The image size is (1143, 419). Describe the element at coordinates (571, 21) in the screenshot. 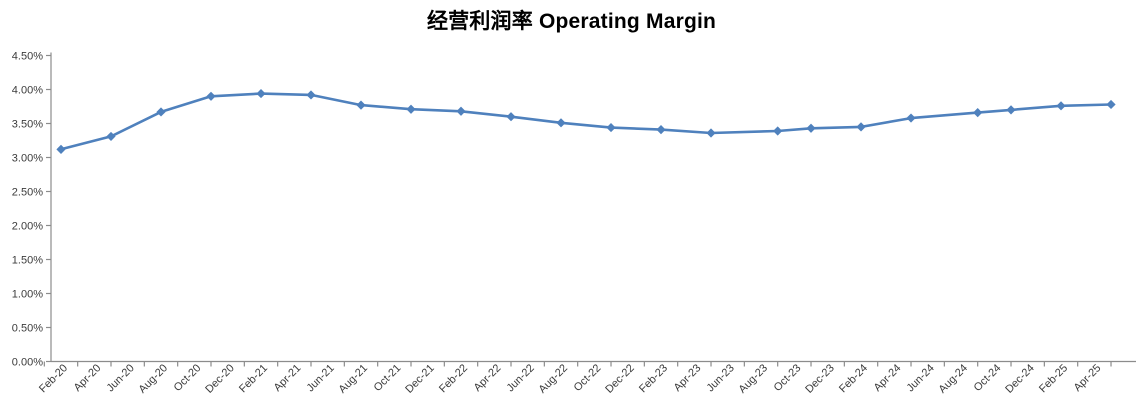

I see `chart-title: 经营利润率 Operating Margin` at that location.